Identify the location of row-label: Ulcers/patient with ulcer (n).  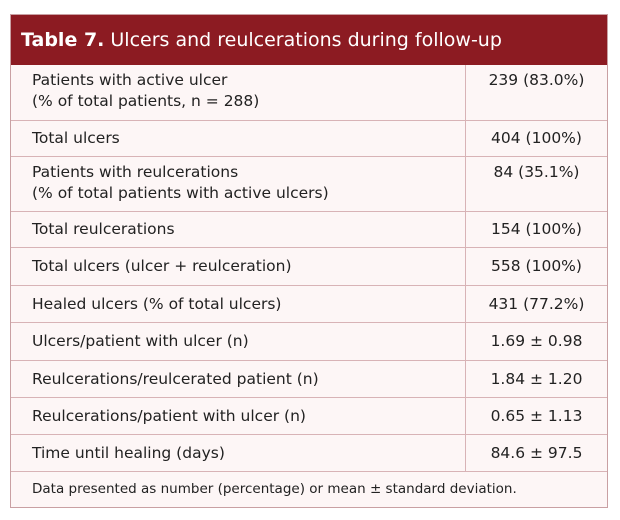
(238, 341).